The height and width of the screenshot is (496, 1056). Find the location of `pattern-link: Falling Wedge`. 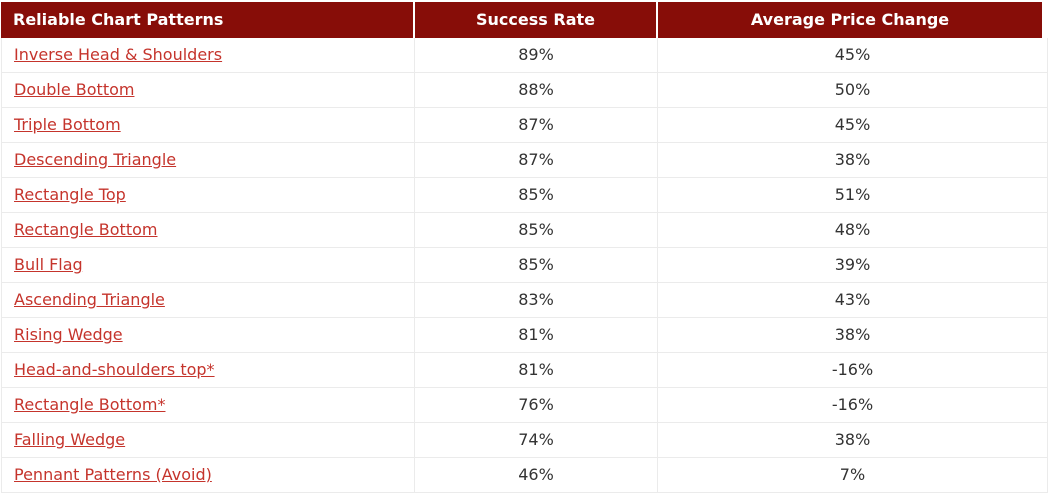

pattern-link: Falling Wedge is located at coordinates (70, 439).